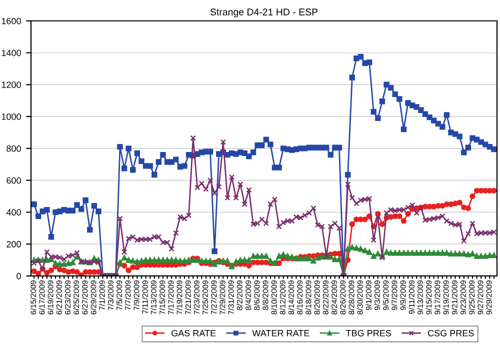 Image resolution: width=500 pixels, height=348 pixels. What do you see at coordinates (194, 333) in the screenshot?
I see `legend-label: GAS RATE` at bounding box center [194, 333].